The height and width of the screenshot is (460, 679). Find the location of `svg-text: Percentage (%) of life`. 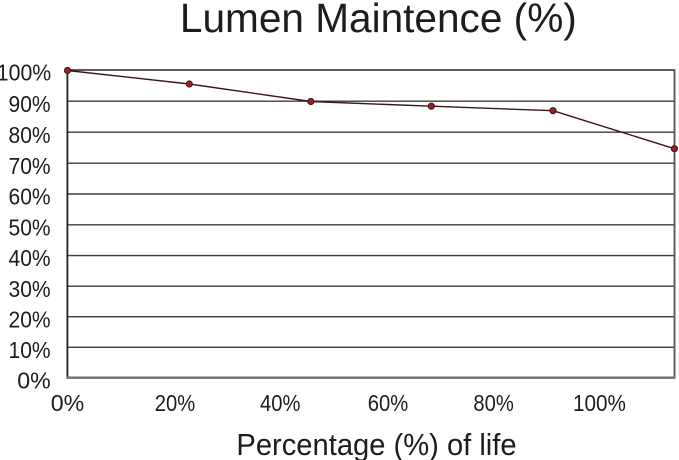

svg-text: Percentage (%) of life is located at coordinates (376, 443).